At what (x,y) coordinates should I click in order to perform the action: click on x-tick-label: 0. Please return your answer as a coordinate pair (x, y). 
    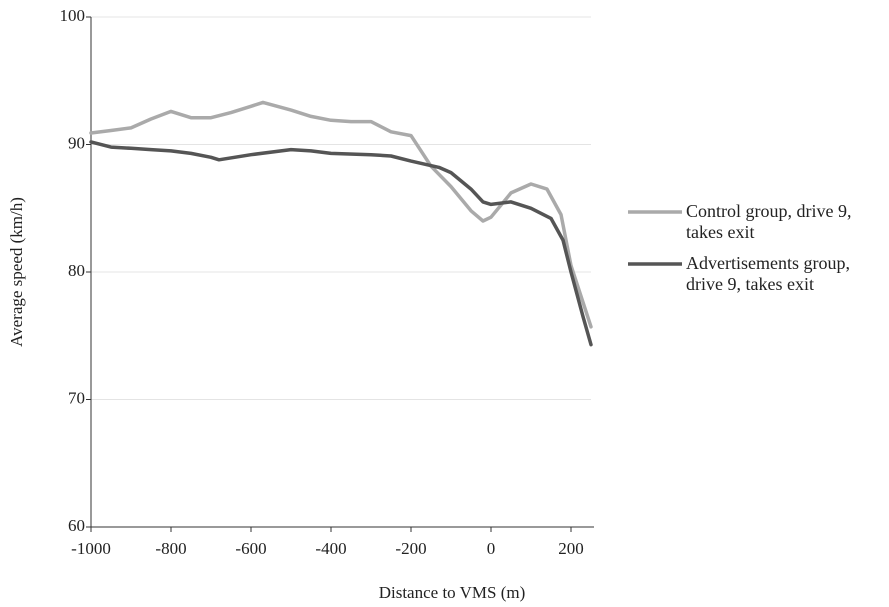
    Looking at the image, I should click on (491, 548).